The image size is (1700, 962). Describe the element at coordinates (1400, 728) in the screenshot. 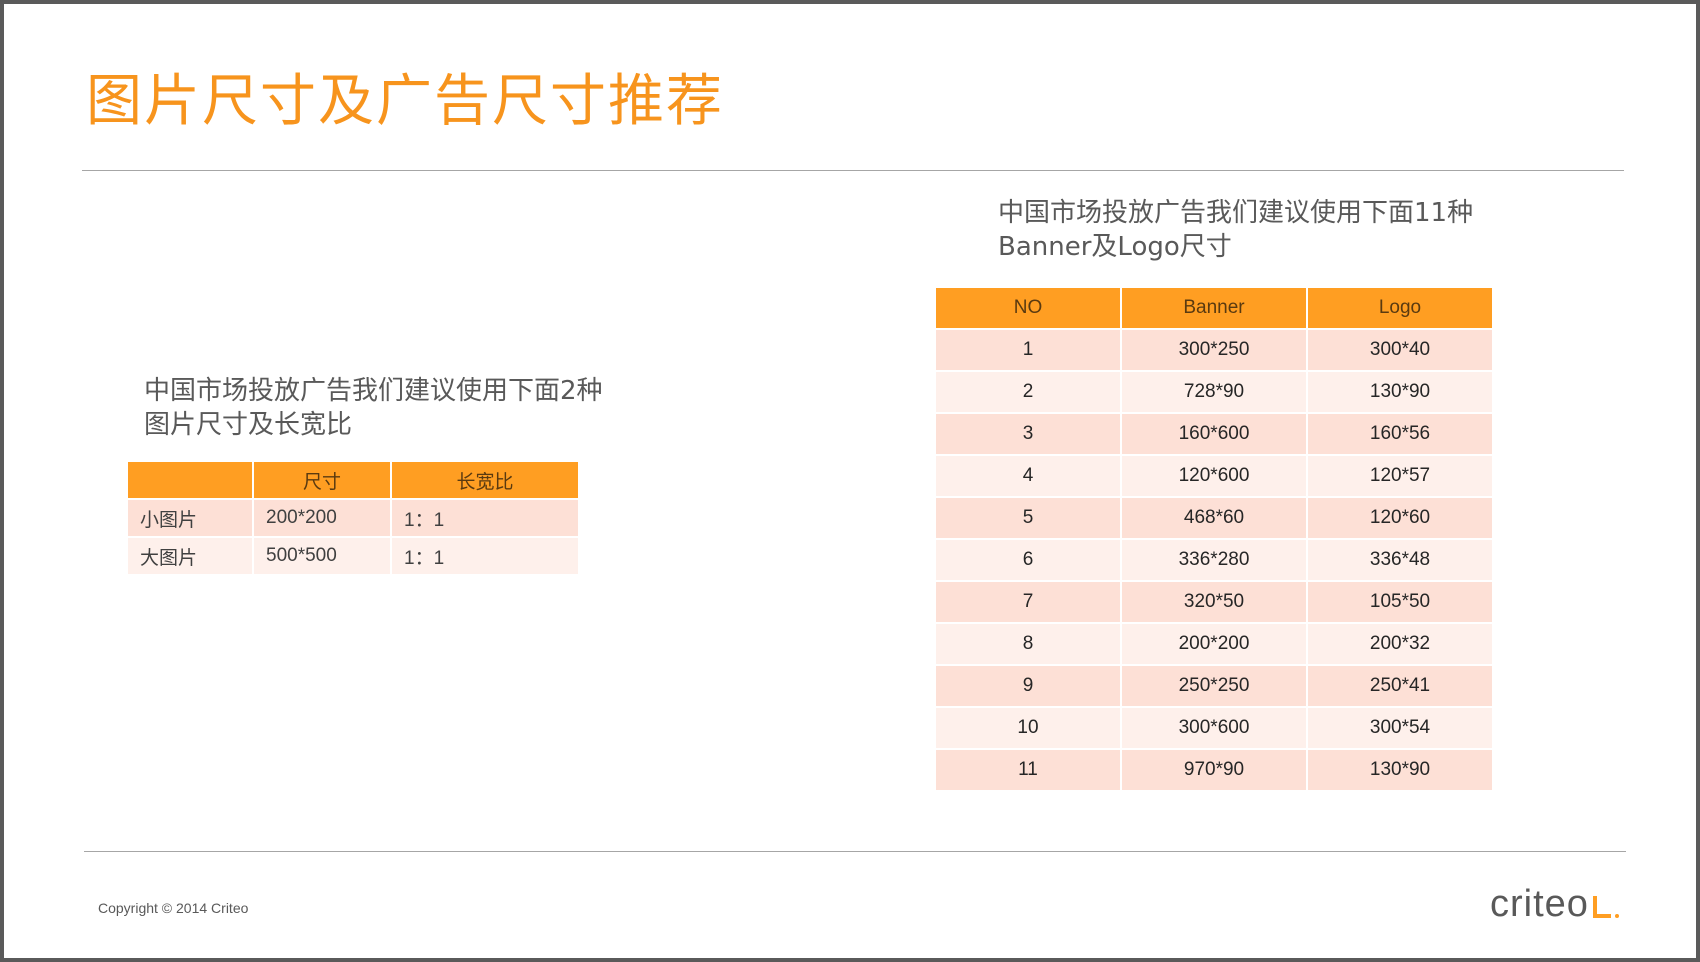

I see `table-cell: 300*54` at that location.